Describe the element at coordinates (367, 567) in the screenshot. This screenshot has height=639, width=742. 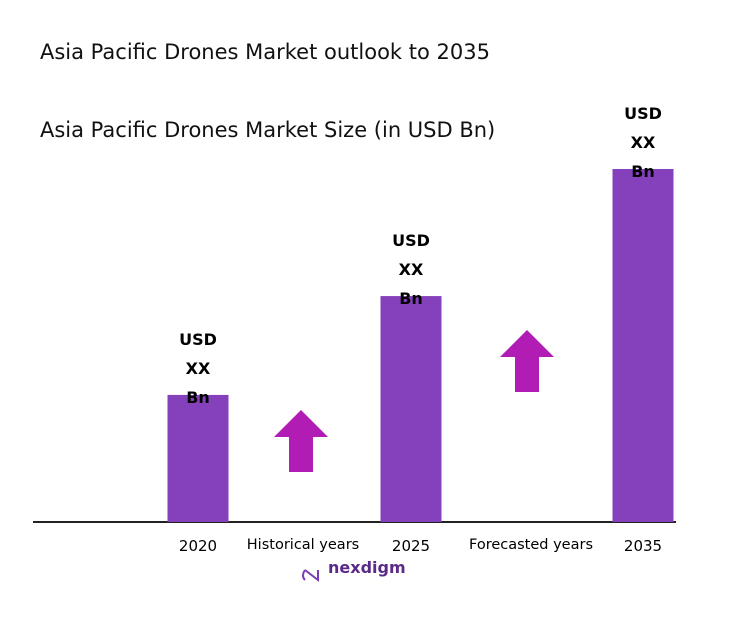
I see `logo: nexdigm` at that location.